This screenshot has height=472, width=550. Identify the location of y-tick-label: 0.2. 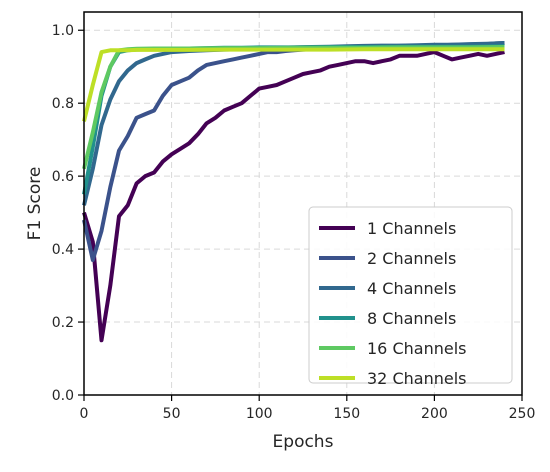
(63, 323).